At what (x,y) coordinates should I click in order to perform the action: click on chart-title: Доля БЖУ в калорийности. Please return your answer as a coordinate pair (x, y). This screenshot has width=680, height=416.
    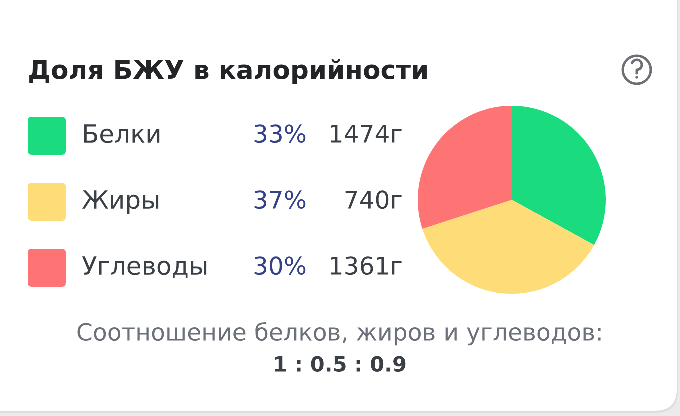
    Looking at the image, I should click on (228, 72).